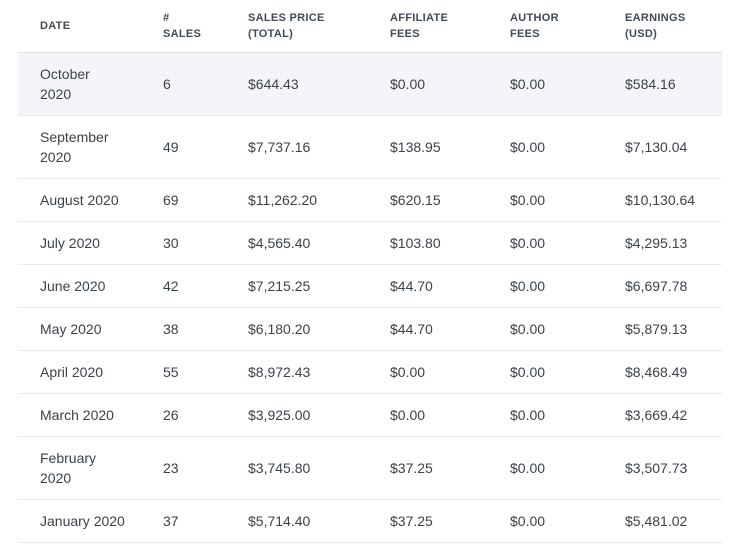 The image size is (735, 552). I want to click on column-header-affiliate_fees: AFFILIATE FEES, so click(430, 26).